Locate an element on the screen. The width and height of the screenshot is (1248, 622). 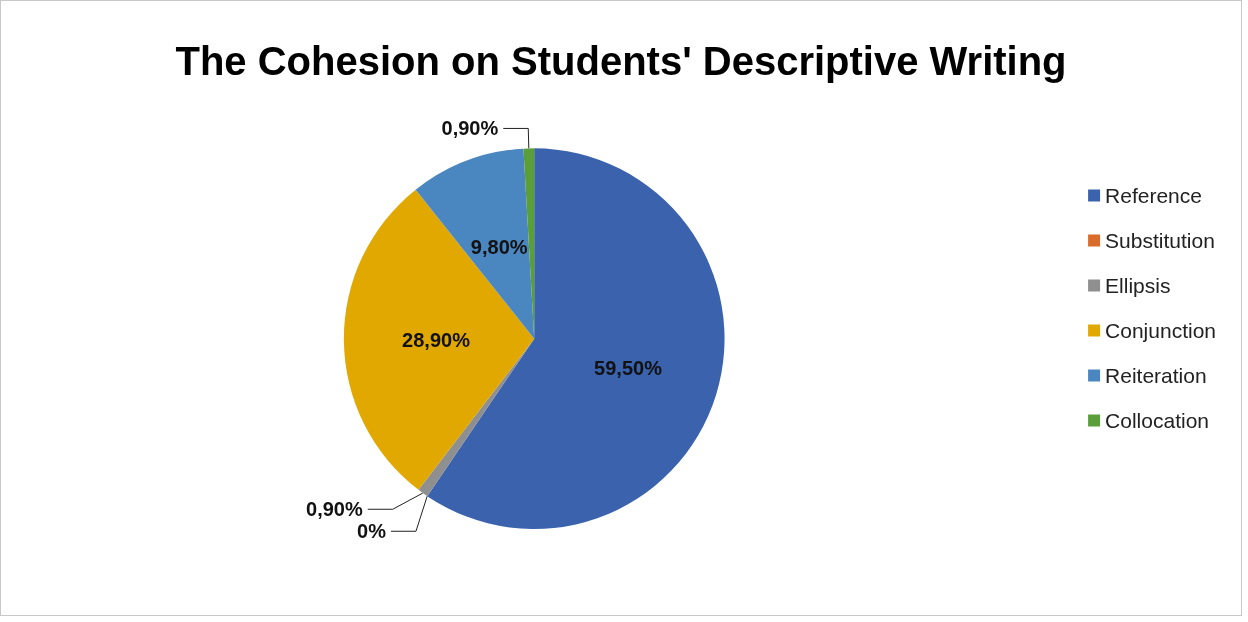
chart-title: The Cohesion on Students' Descriptive Writing is located at coordinates (621, 61).